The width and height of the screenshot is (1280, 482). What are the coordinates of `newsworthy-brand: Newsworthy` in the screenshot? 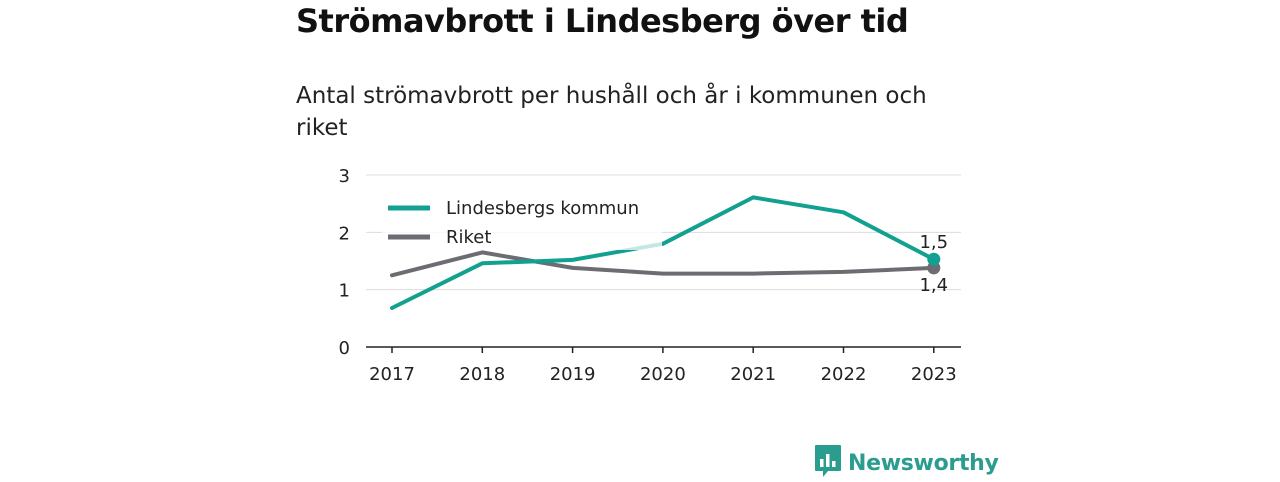 It's located at (906, 463).